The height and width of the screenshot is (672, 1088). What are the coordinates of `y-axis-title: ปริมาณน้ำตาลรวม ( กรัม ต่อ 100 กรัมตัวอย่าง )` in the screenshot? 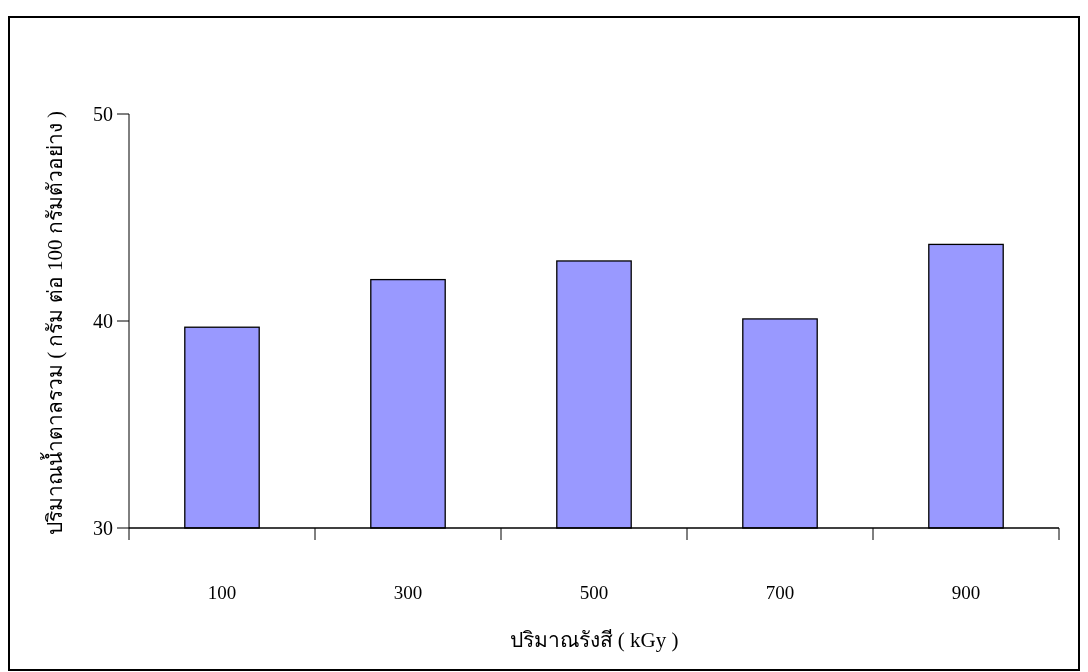 It's located at (53, 323).